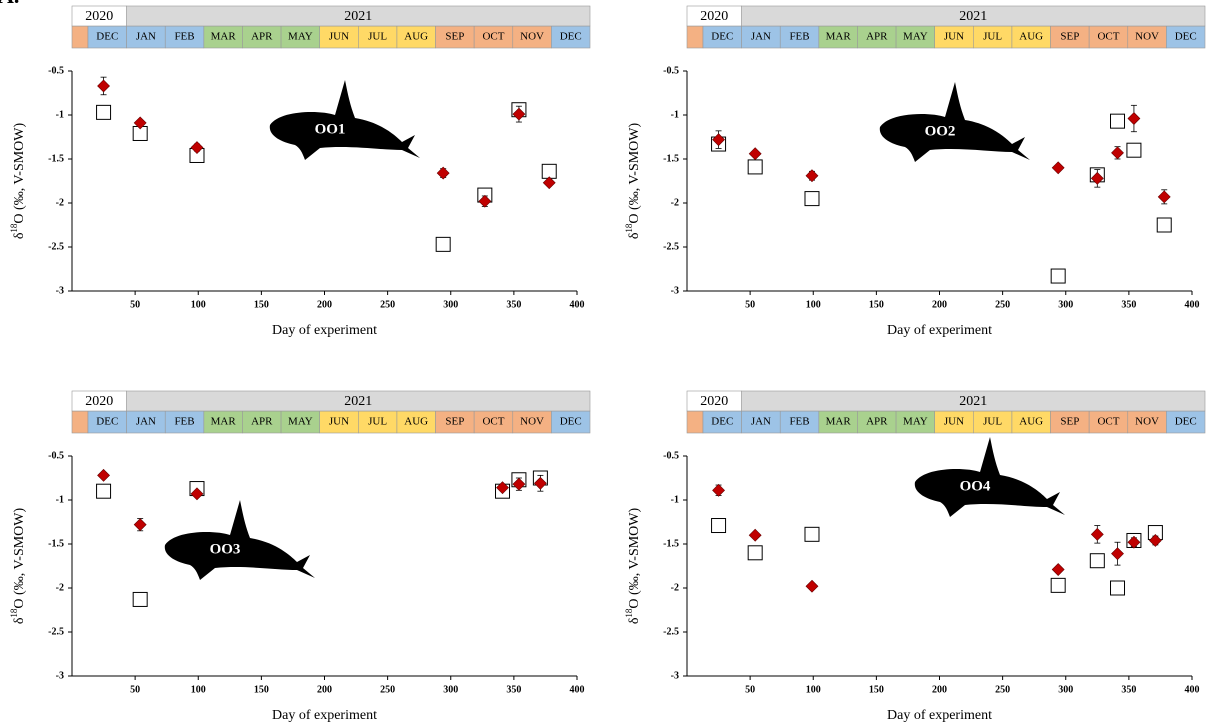 This screenshot has width=1215, height=723. Describe the element at coordinates (954, 122) in the screenshot. I see `orca-silhouette` at that location.